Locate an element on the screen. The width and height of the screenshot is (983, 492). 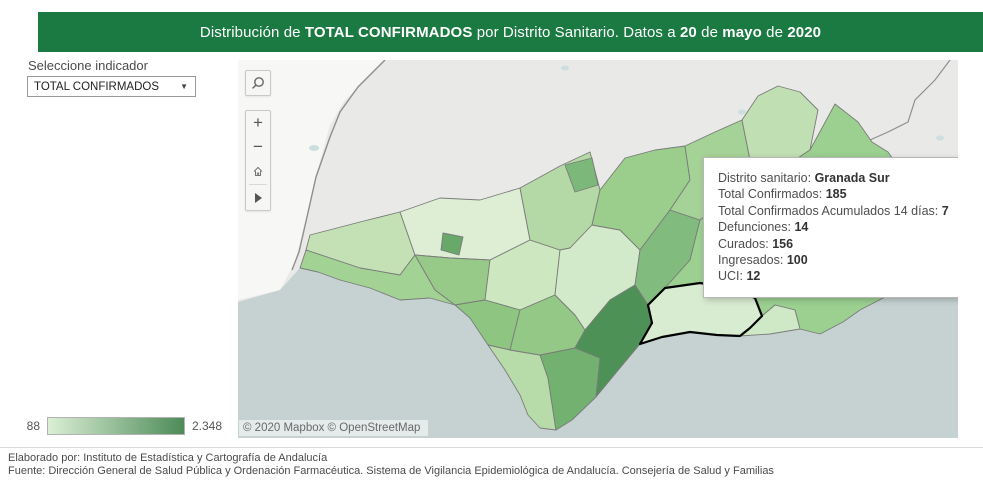
basemap-outside-region is located at coordinates (311, 180).